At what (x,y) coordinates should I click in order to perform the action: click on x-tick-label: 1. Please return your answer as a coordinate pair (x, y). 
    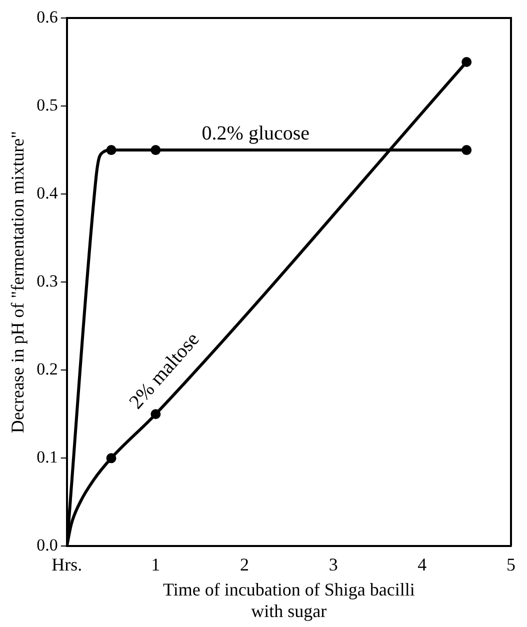
    Looking at the image, I should click on (155, 564).